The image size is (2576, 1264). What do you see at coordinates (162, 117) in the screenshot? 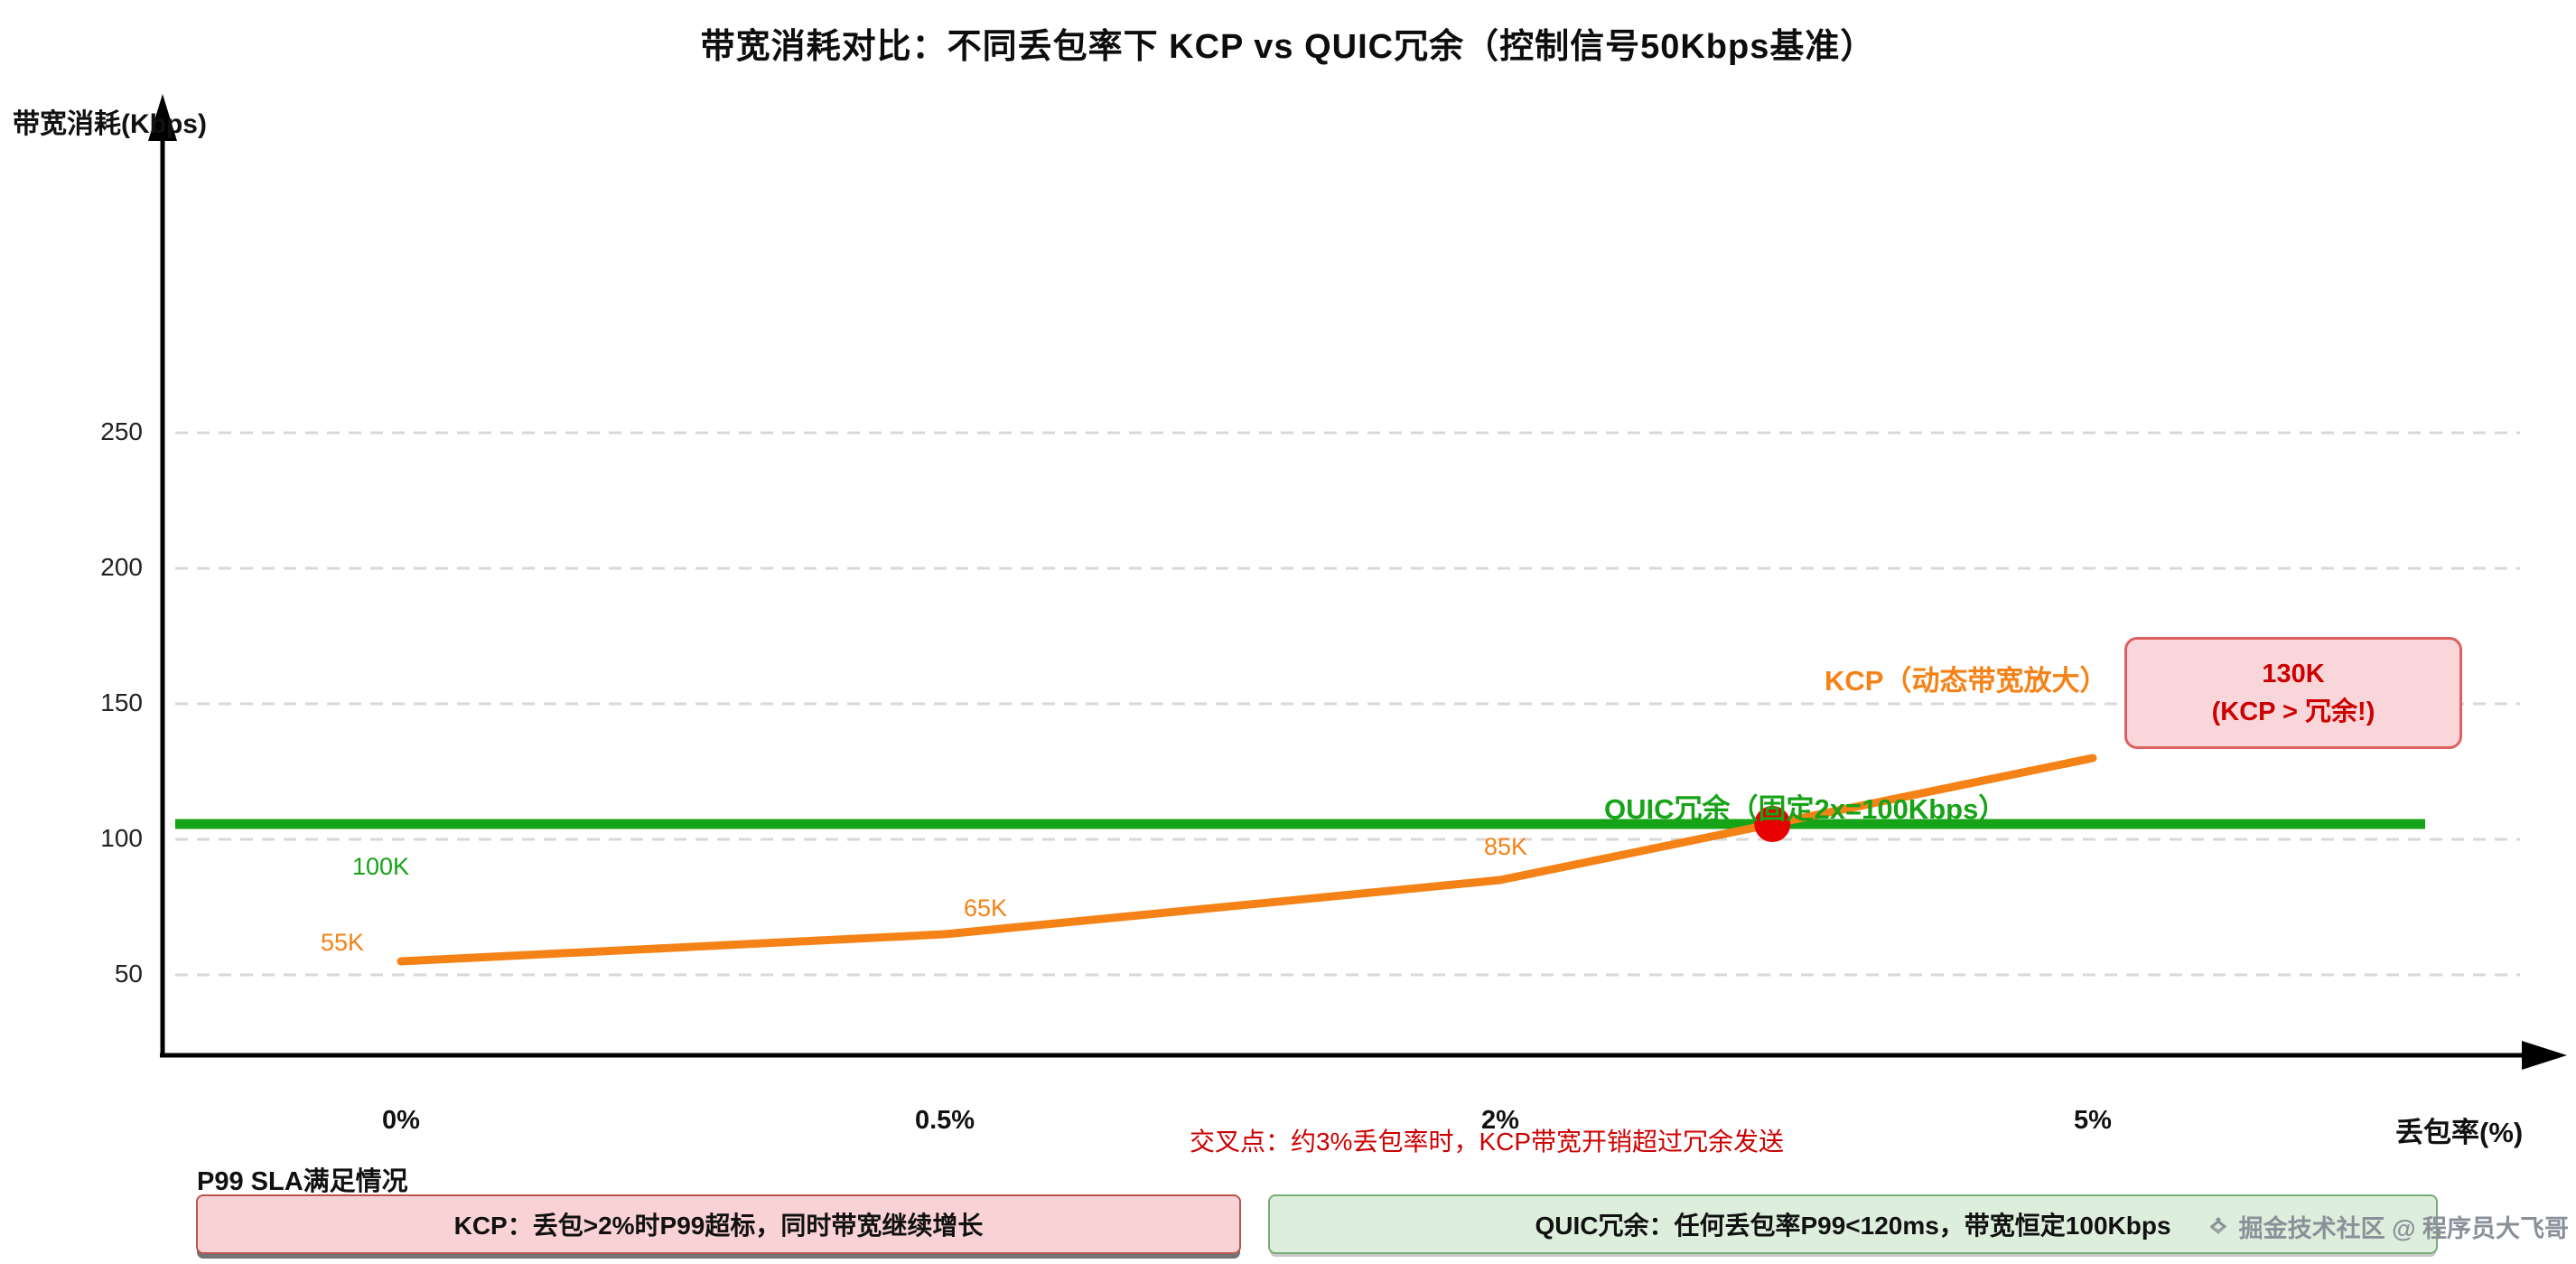
I see `y-axis-arrow-icon` at bounding box center [162, 117].